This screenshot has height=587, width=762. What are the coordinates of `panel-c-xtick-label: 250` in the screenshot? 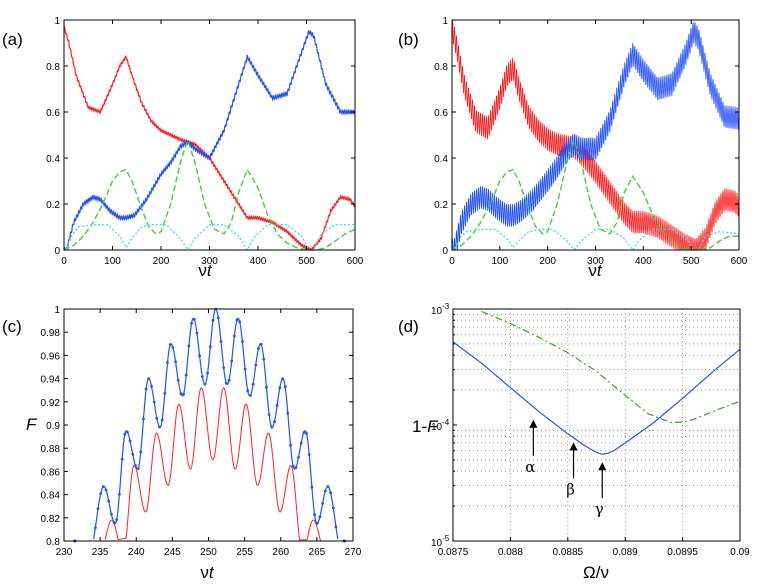 It's located at (208, 552).